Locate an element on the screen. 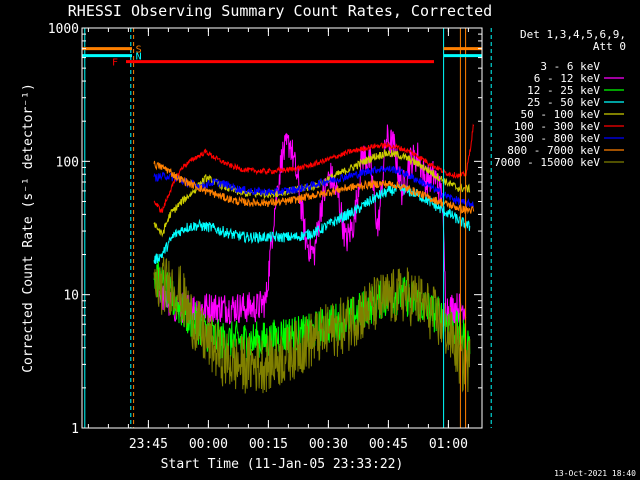 This screenshot has width=640, height=480. flag-label: S is located at coordinates (139, 50).